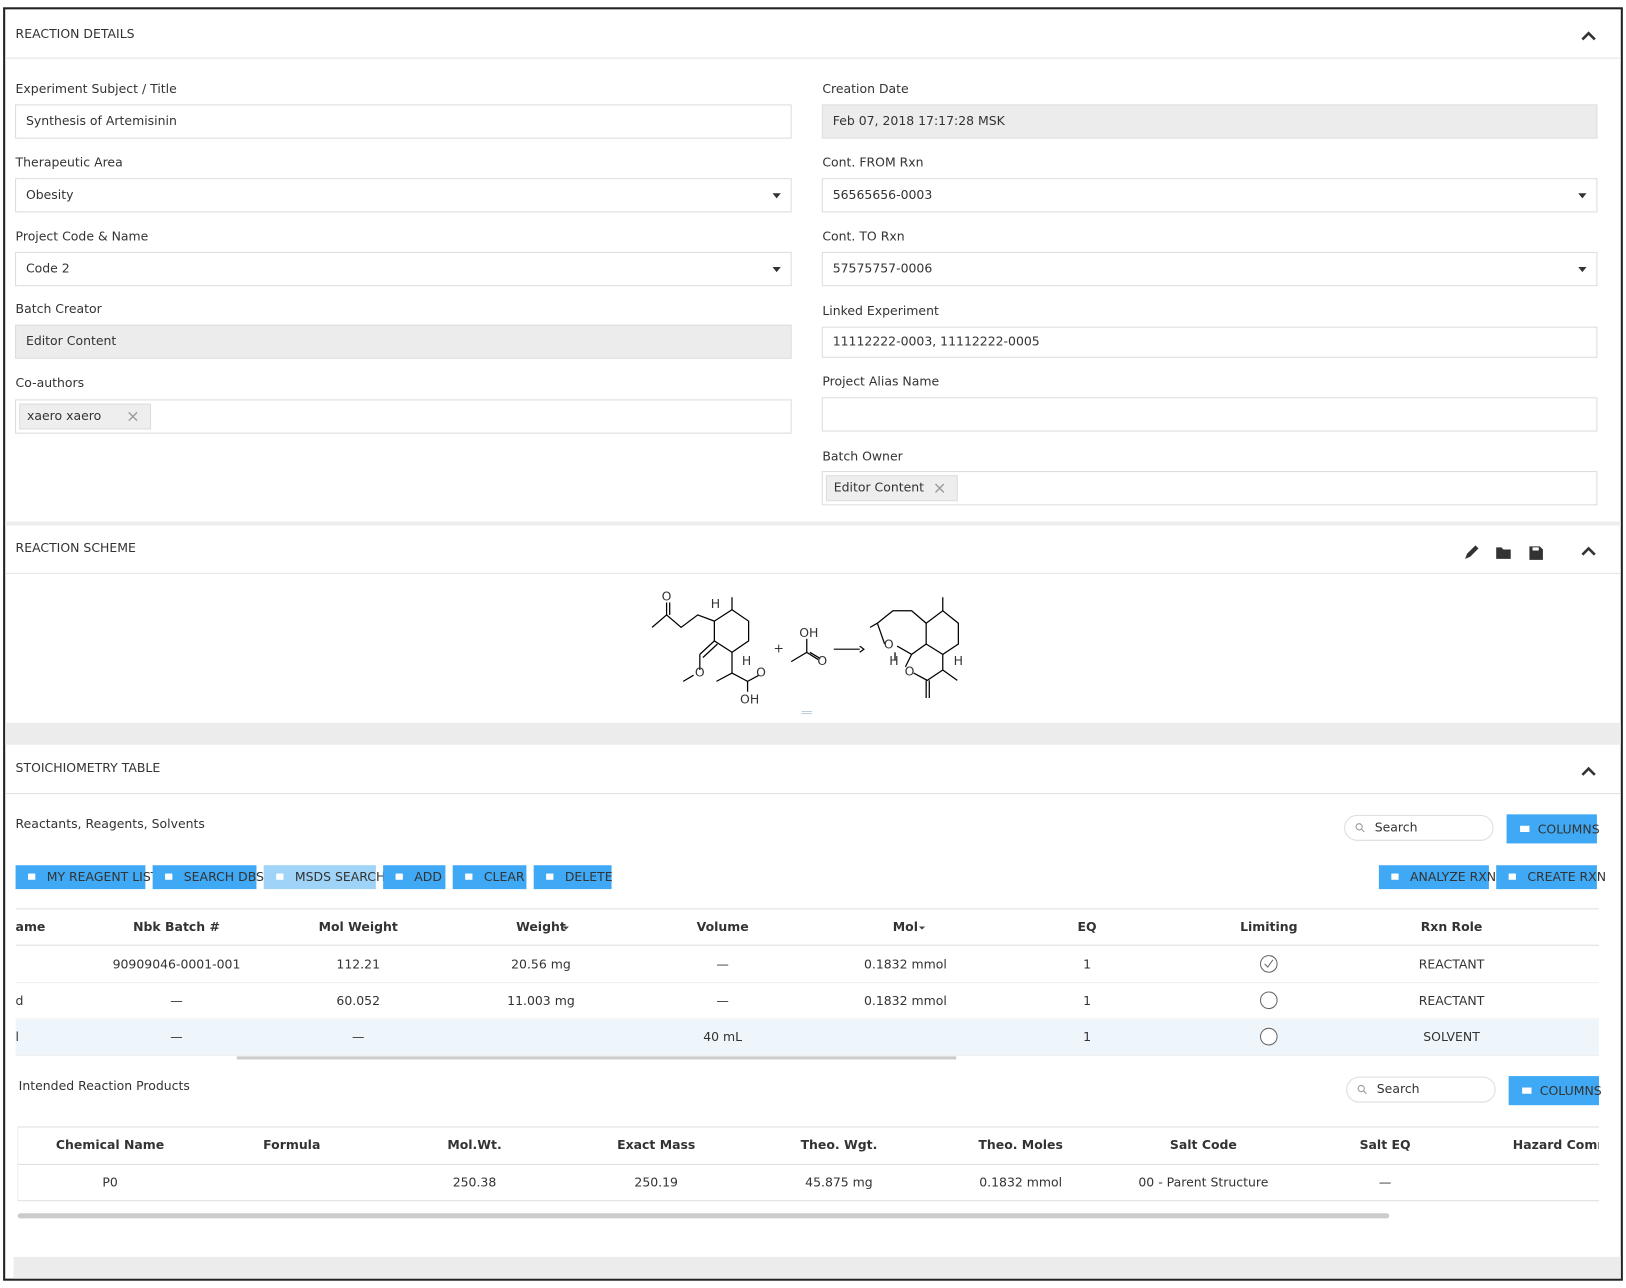  What do you see at coordinates (69, 162) in the screenshot?
I see `field-label: Therapeutic Area` at bounding box center [69, 162].